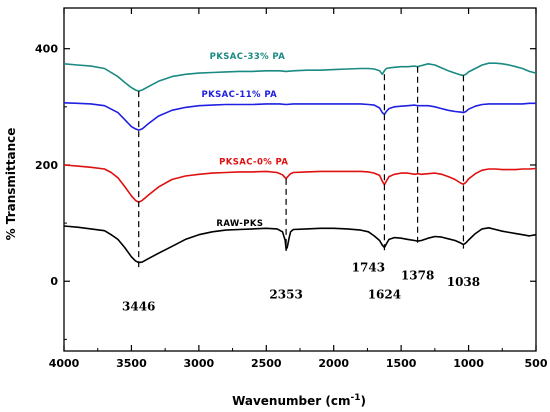 The image size is (550, 412). What do you see at coordinates (299, 116) in the screenshot?
I see `series-line-pksac-11-pa` at bounding box center [299, 116].